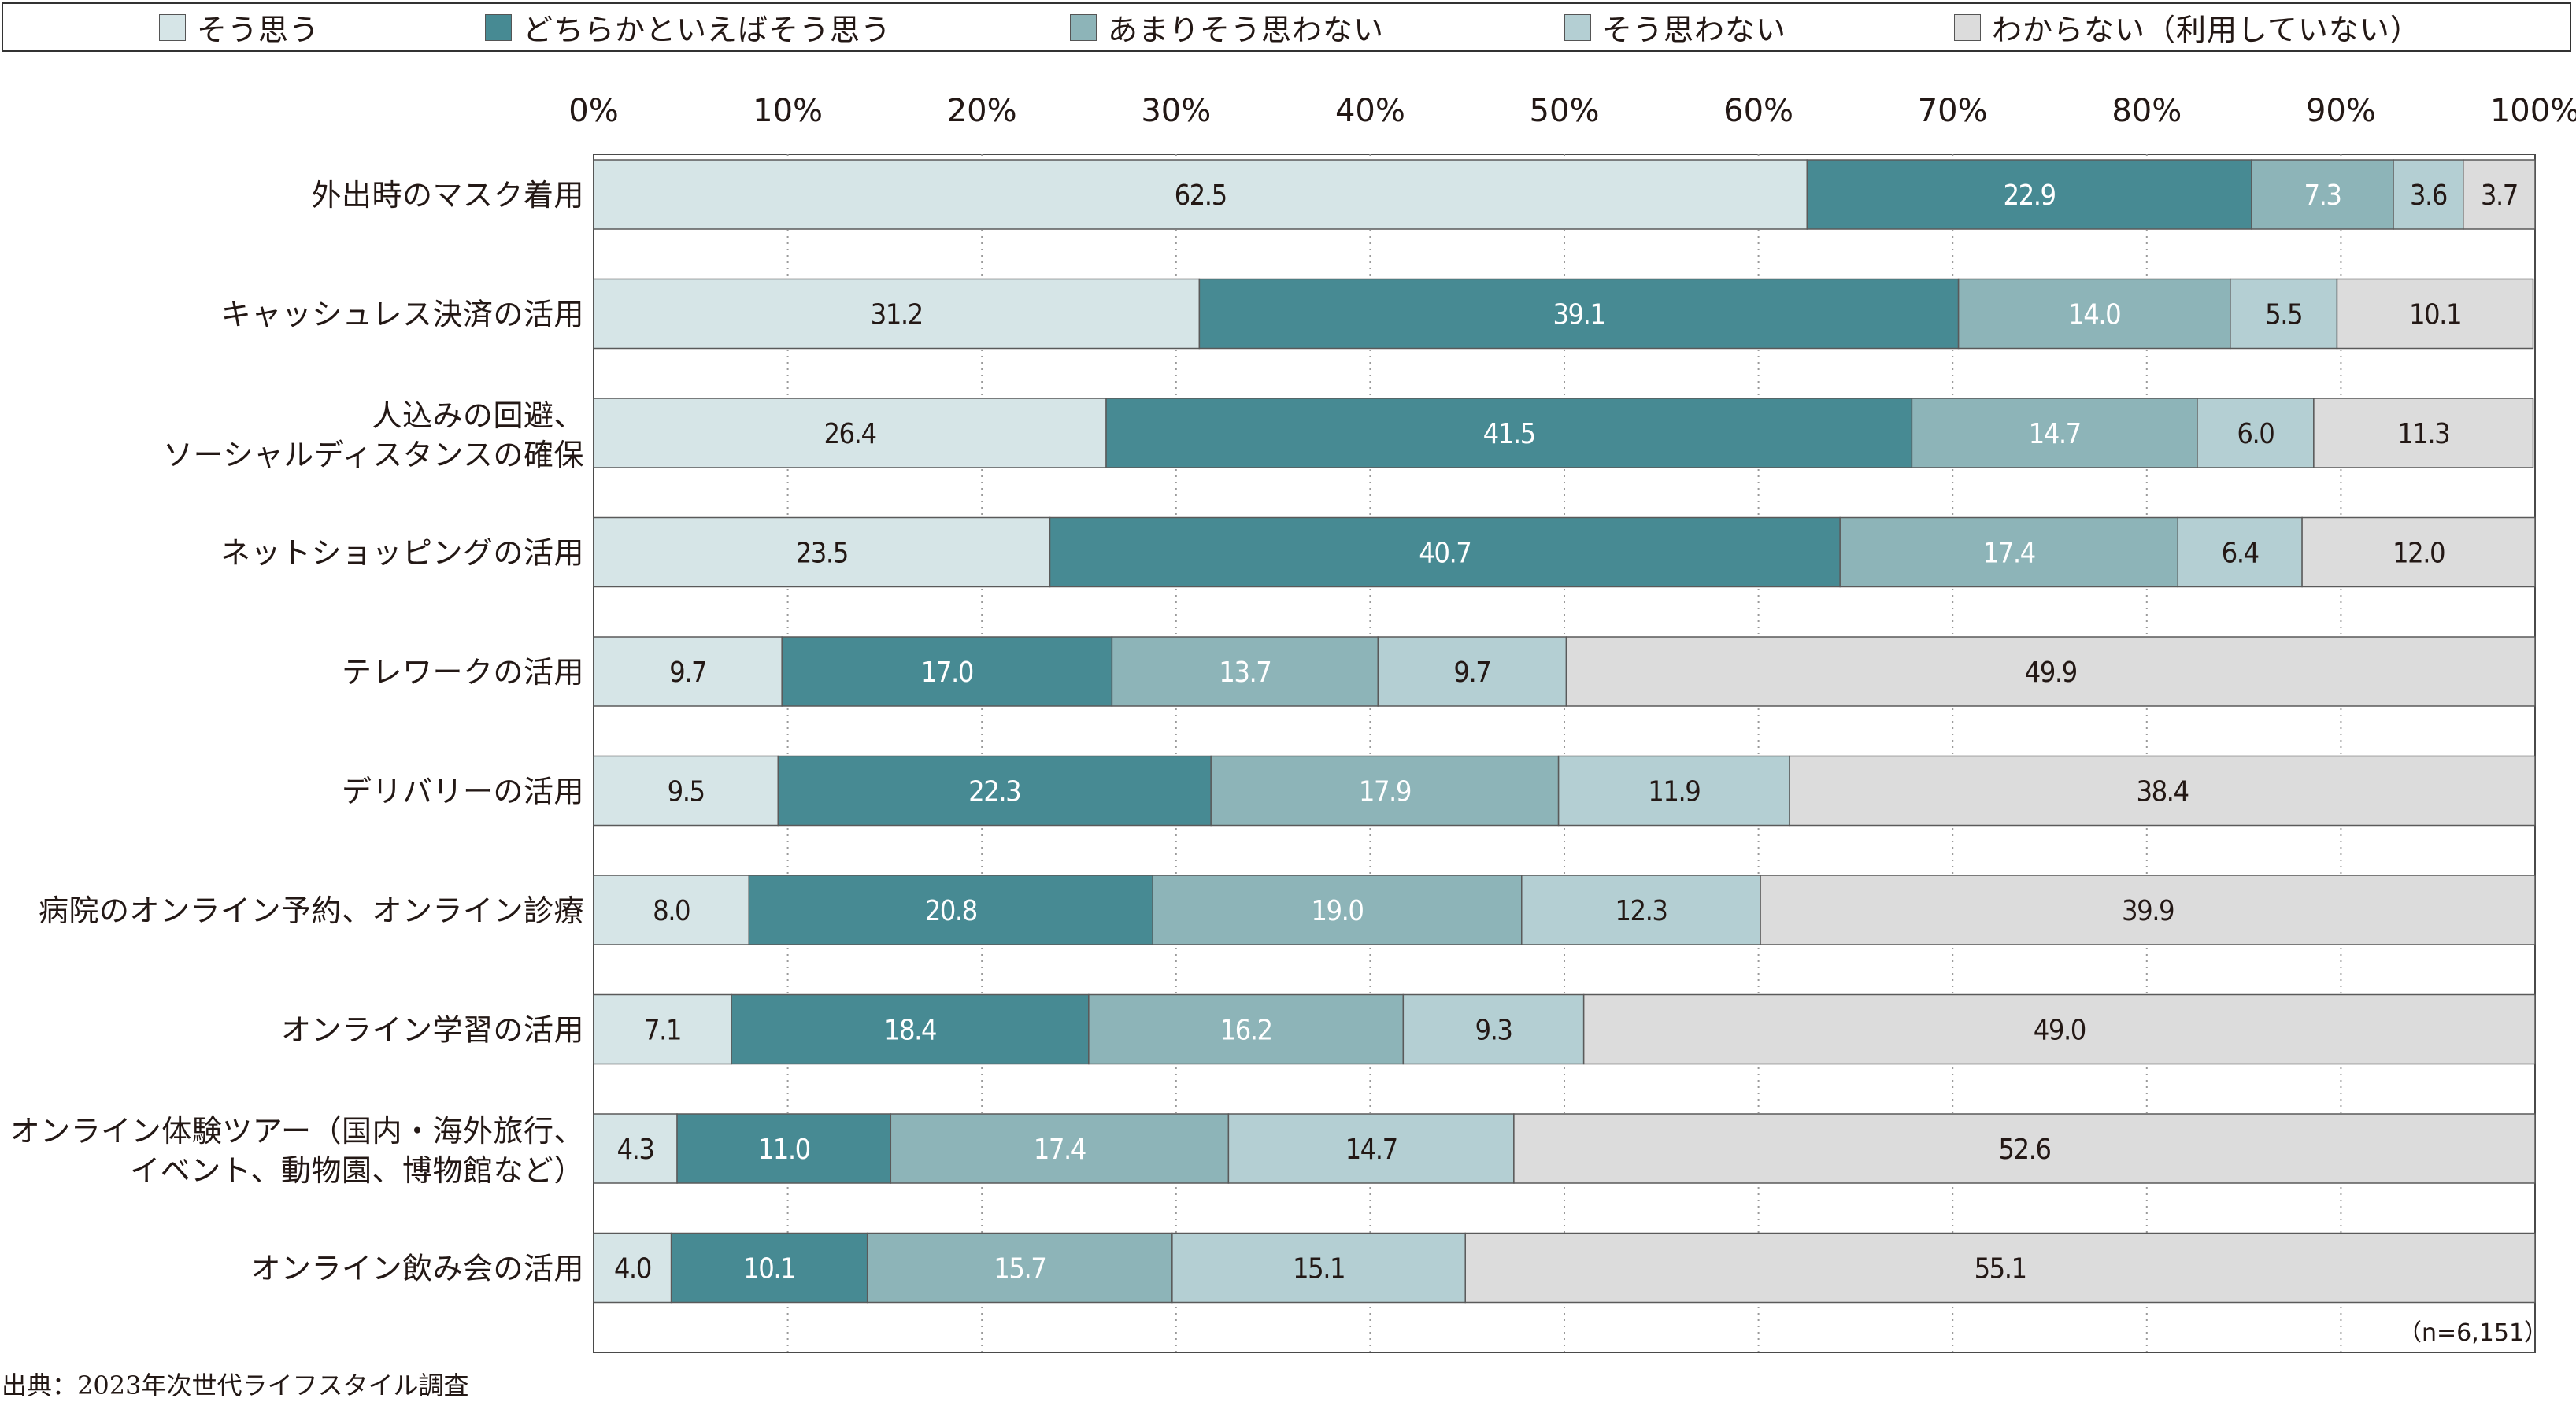  I want to click on data-label: 41.5, so click(1509, 434).